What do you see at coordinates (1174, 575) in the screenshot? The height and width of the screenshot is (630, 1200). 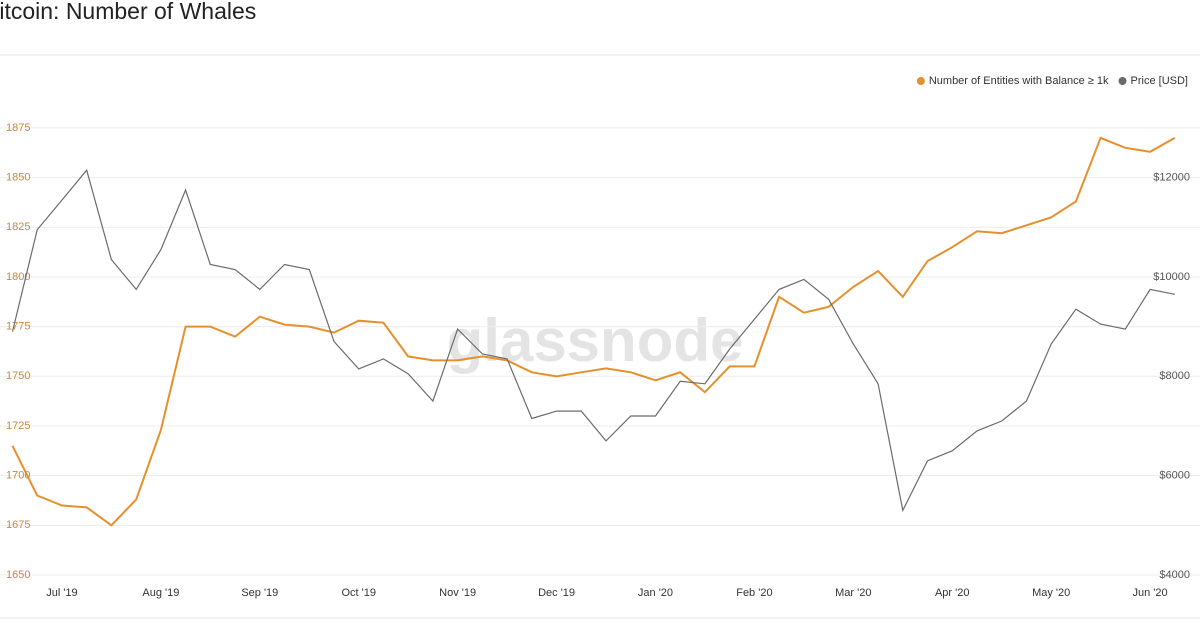 I see `y2-tick-label: $4000` at bounding box center [1174, 575].